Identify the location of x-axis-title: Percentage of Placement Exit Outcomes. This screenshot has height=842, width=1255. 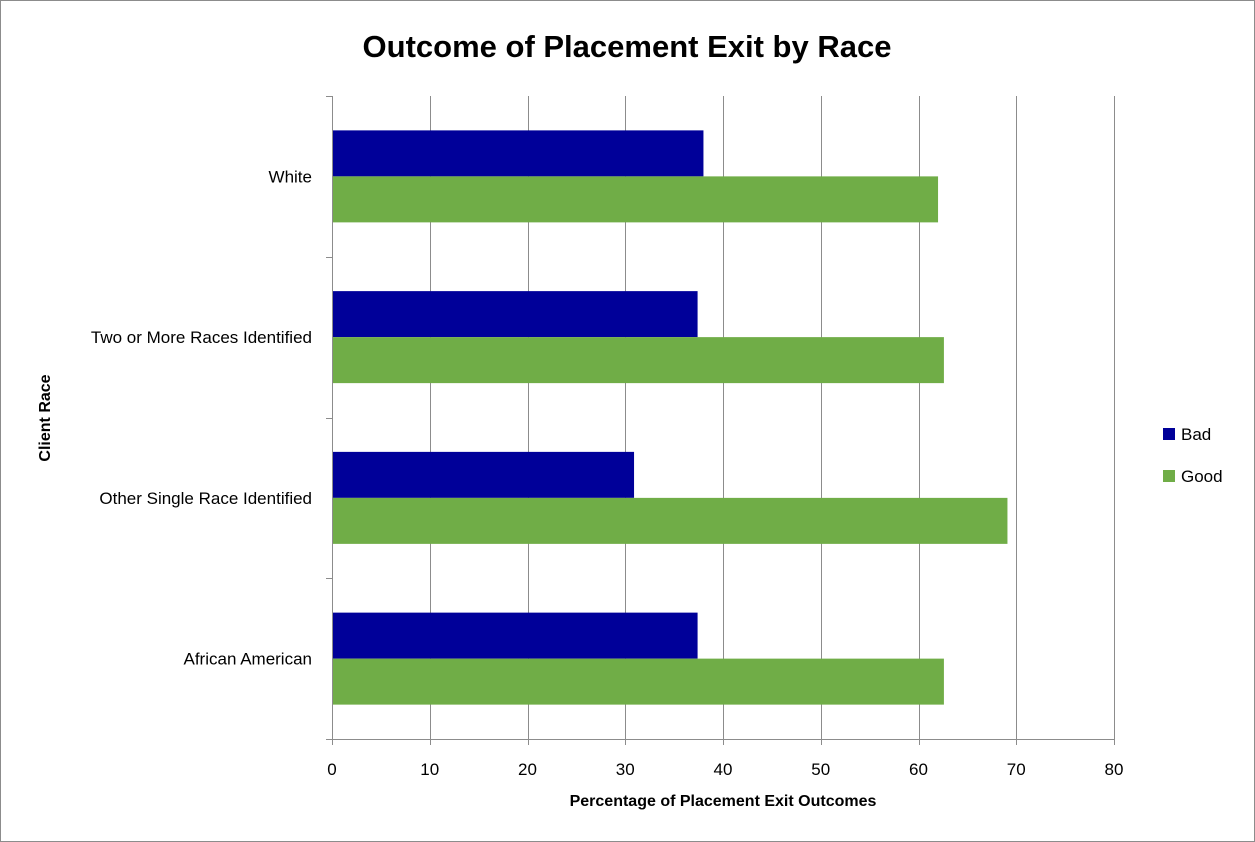
(723, 801).